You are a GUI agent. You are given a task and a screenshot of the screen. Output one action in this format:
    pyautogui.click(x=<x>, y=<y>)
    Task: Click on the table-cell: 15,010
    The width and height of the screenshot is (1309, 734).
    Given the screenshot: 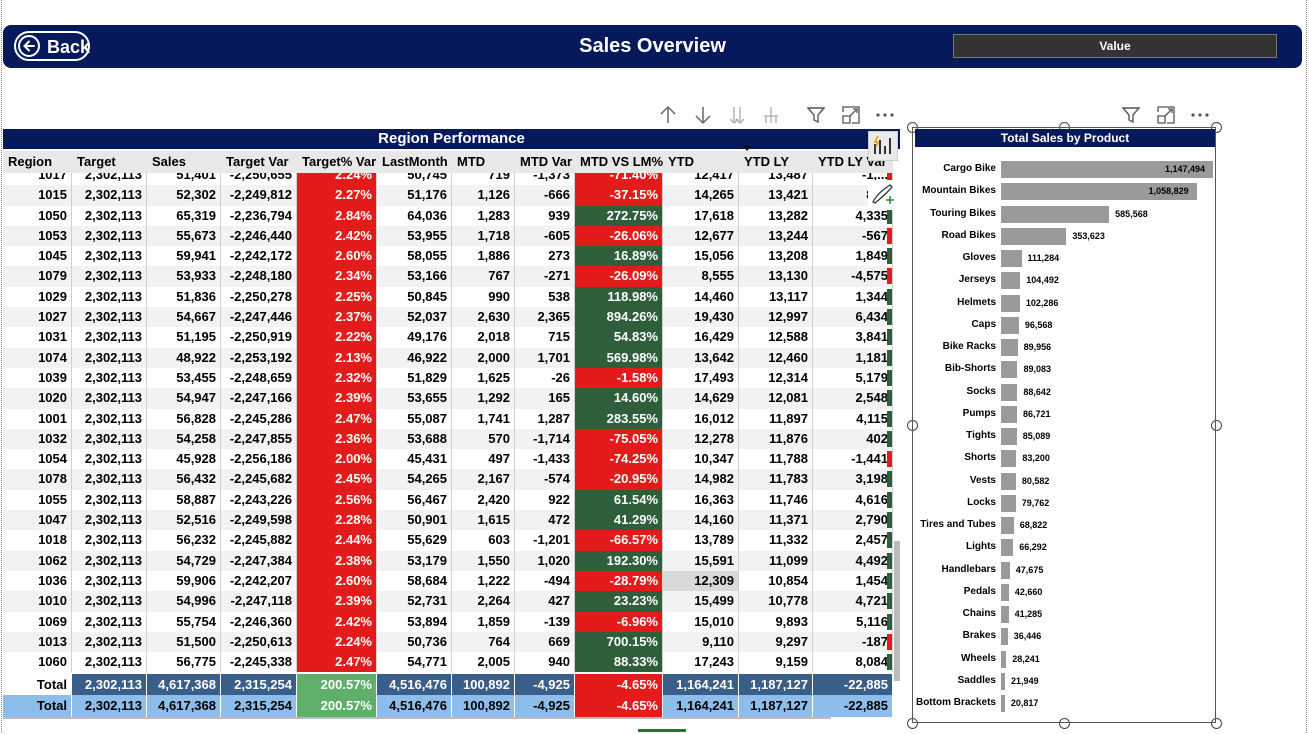 What is the action you would take?
    pyautogui.click(x=701, y=621)
    